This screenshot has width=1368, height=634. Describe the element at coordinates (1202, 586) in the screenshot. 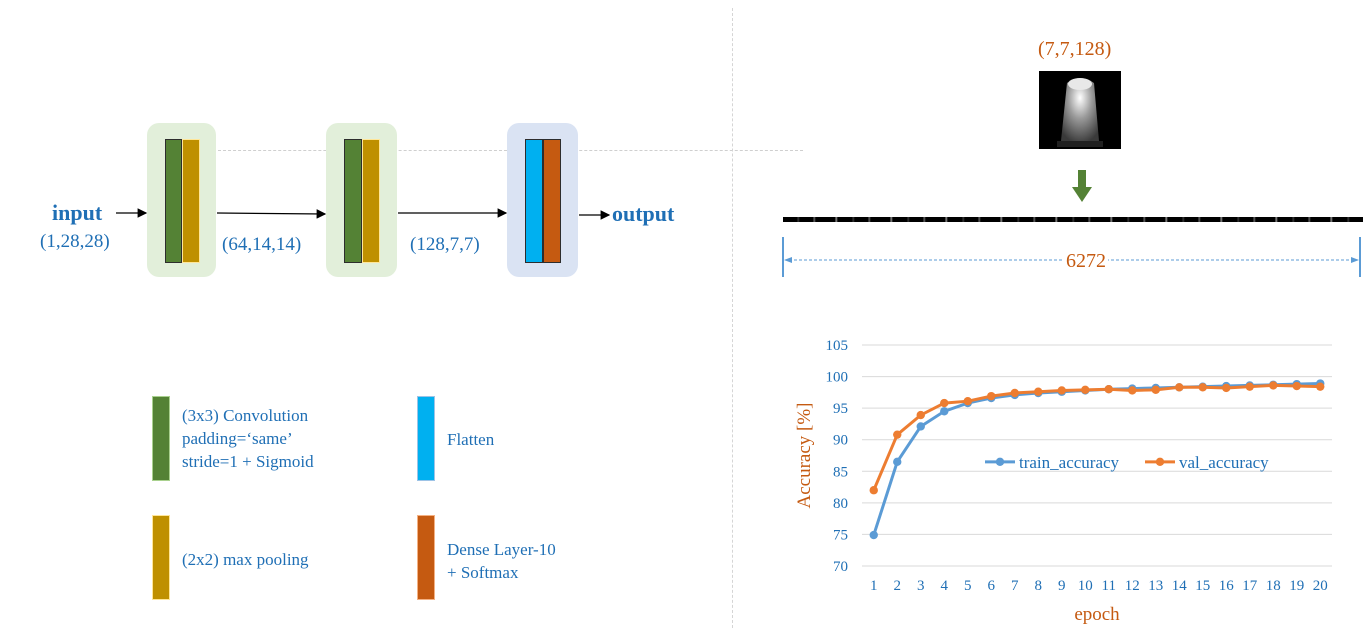

I see `x-tick-label: 15` at that location.